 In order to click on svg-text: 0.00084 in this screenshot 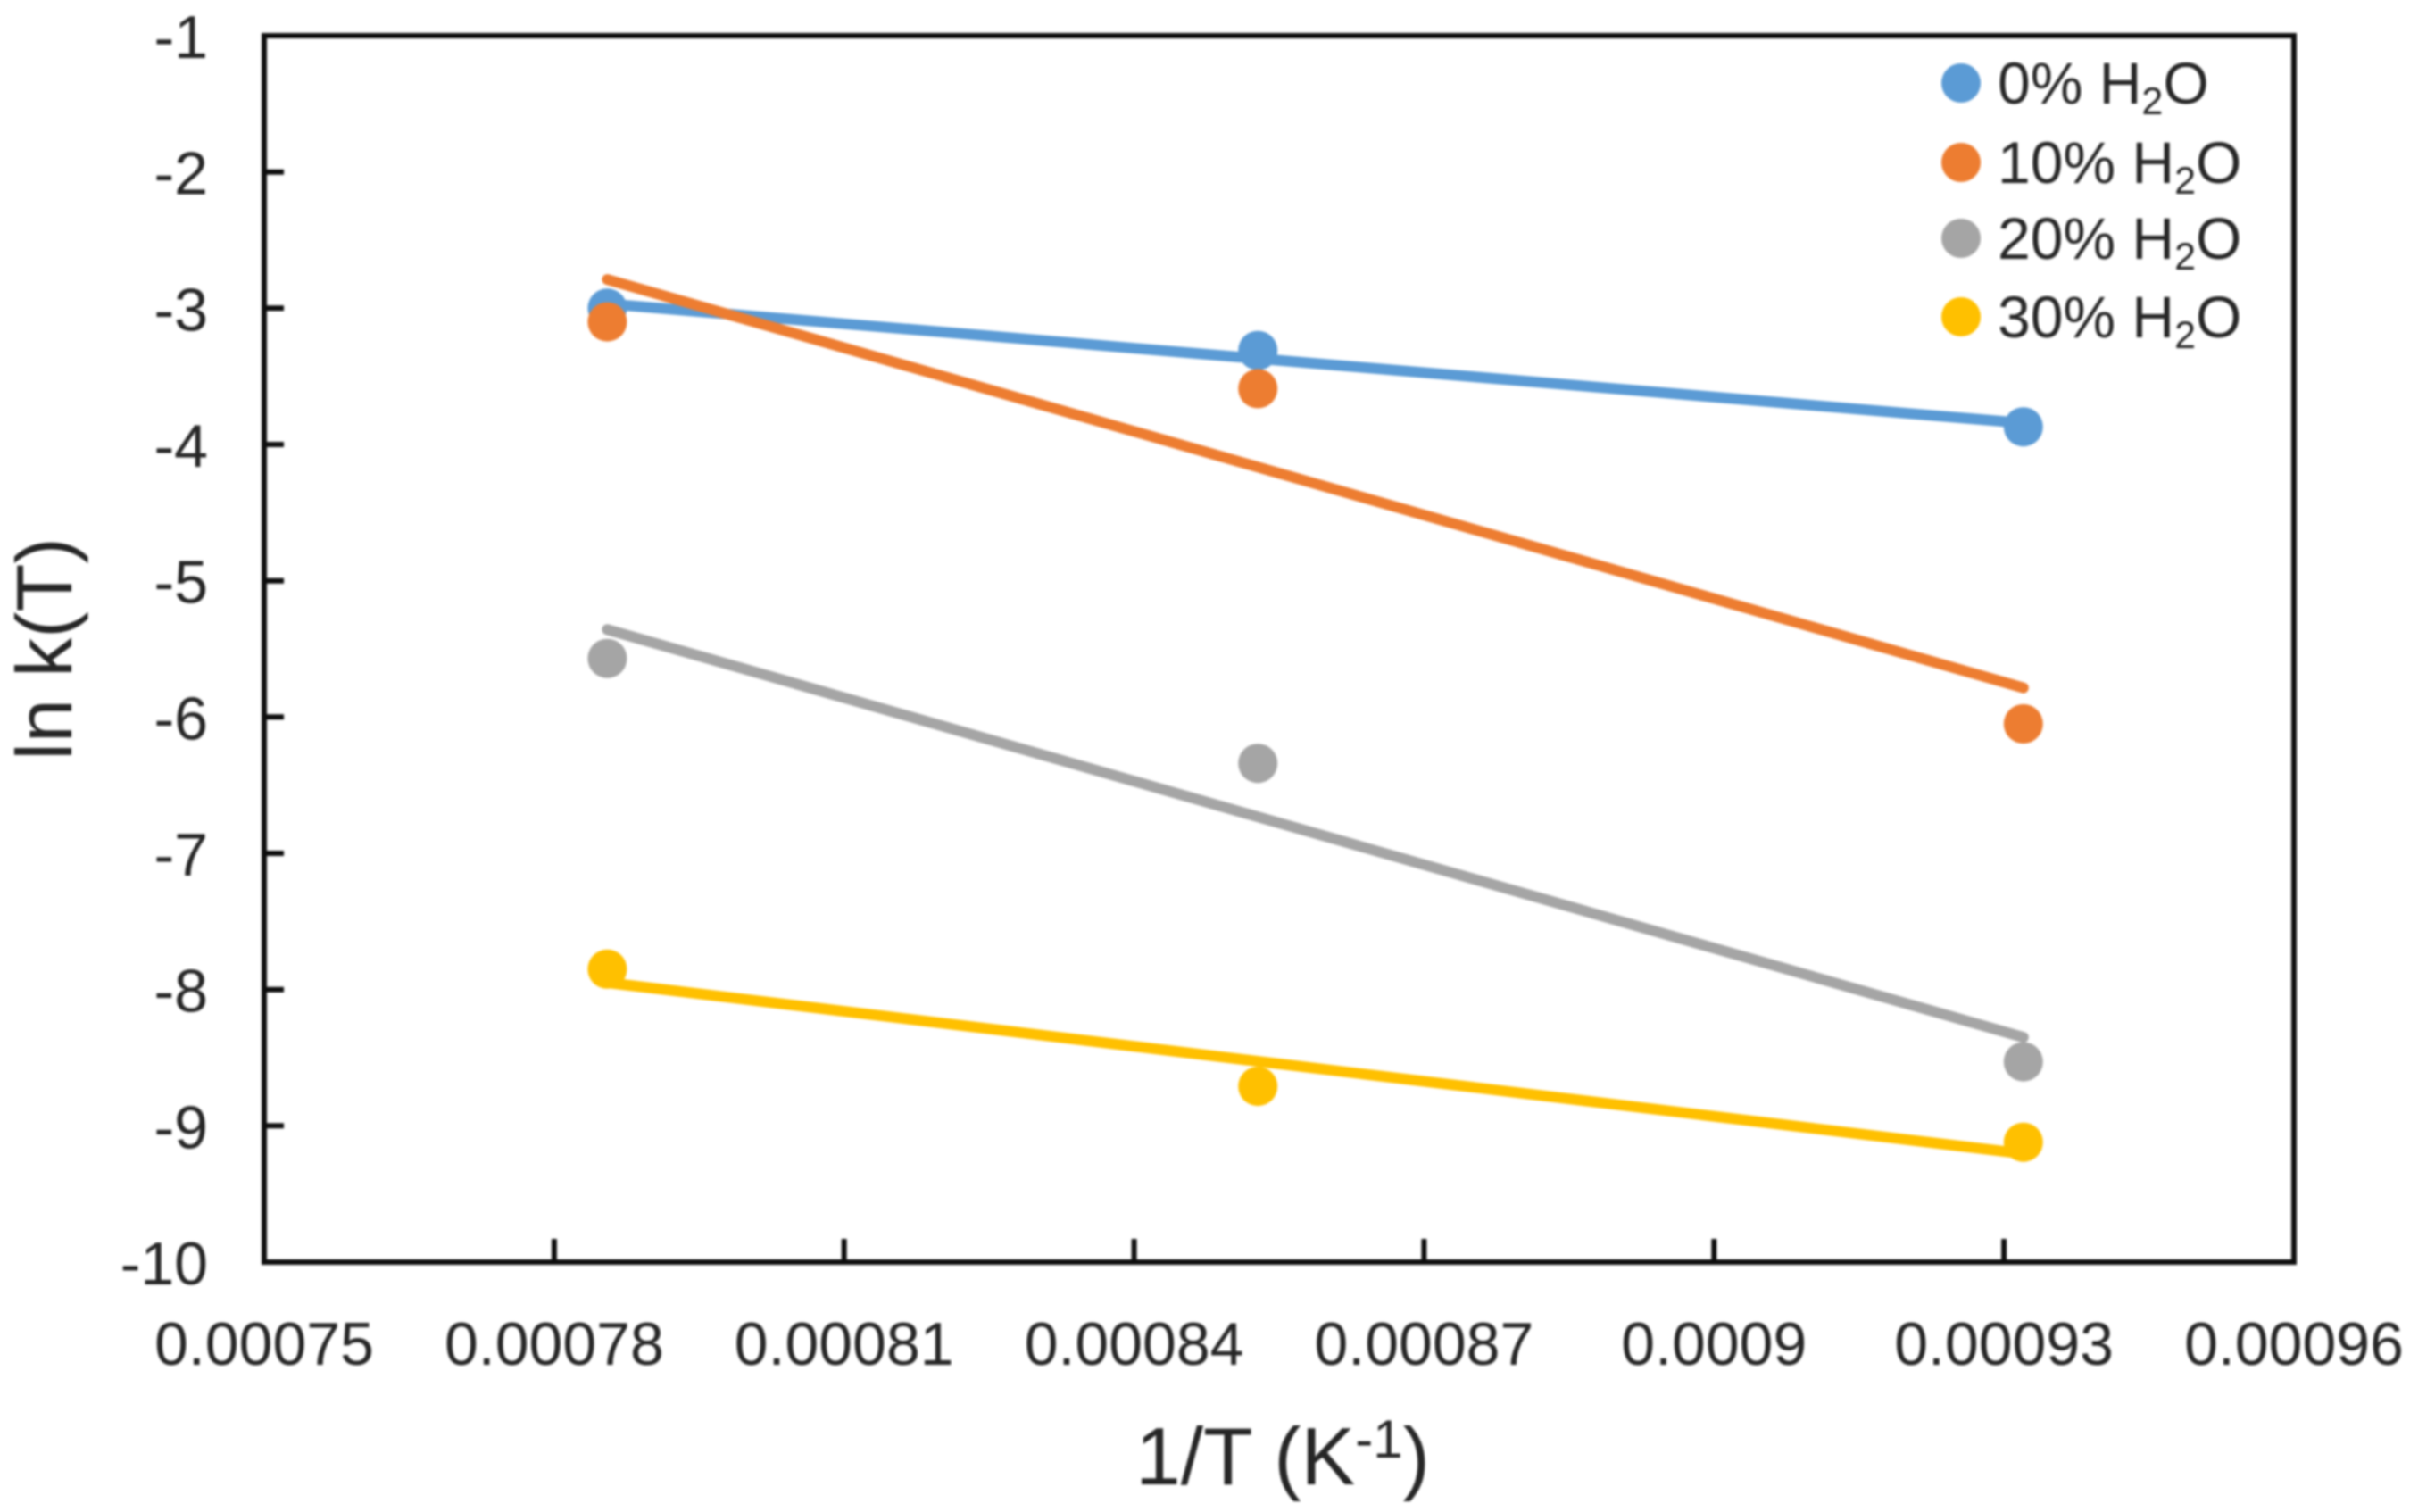, I will do `click(1134, 1344)`.